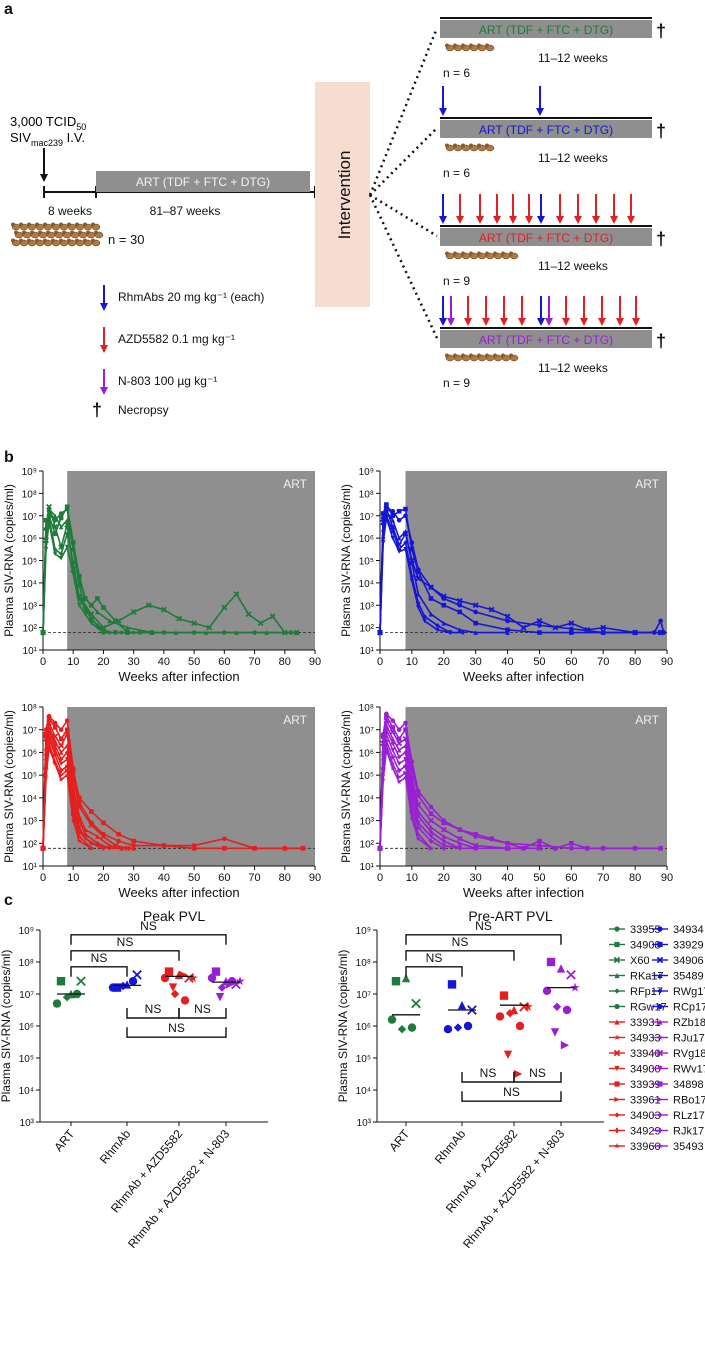 This screenshot has width=705, height=1354. Describe the element at coordinates (70, 211) in the screenshot. I see `span-pre-label: 8 weeks` at that location.